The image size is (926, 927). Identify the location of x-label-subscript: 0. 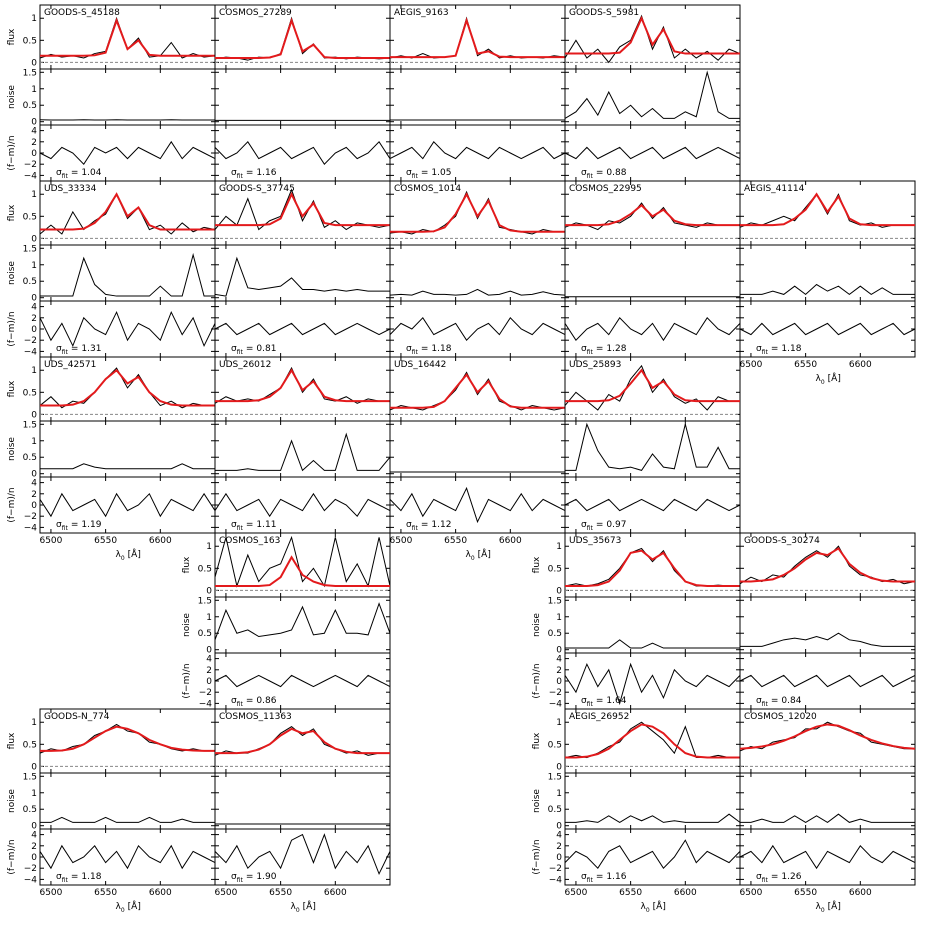
(298, 910).